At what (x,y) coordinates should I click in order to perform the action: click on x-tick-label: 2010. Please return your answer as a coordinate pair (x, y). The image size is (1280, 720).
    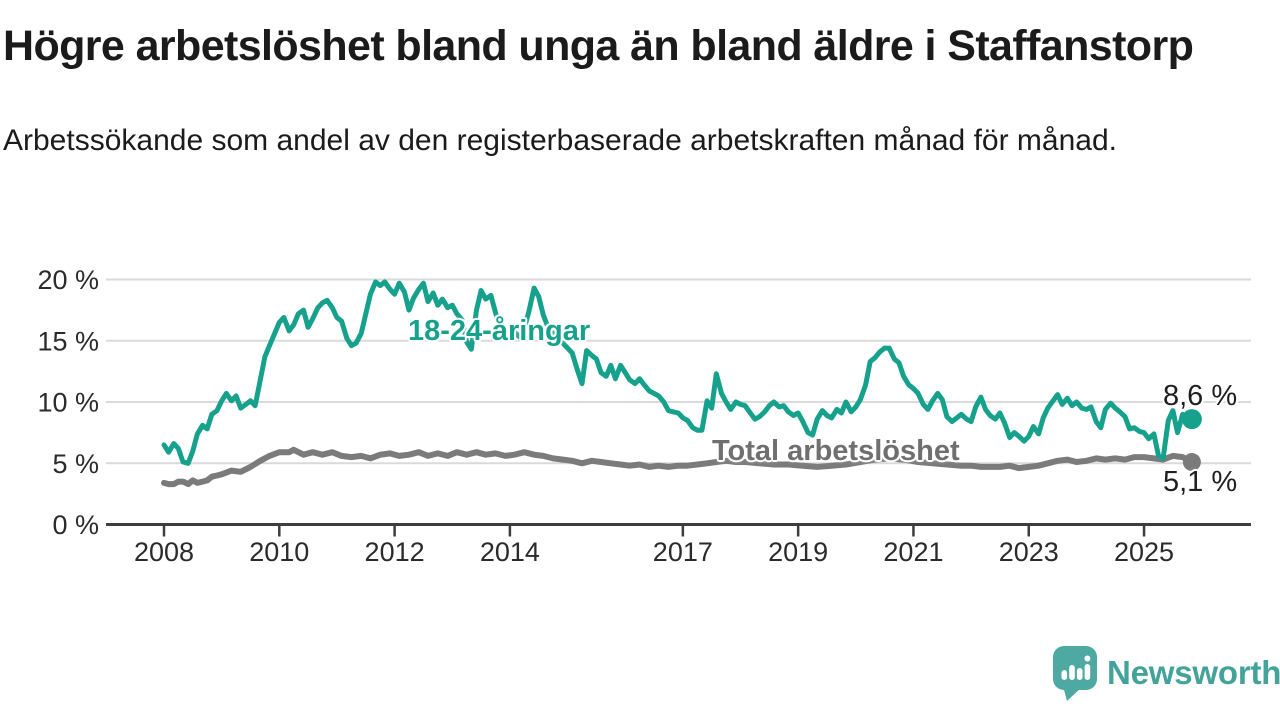
    Looking at the image, I should click on (279, 552).